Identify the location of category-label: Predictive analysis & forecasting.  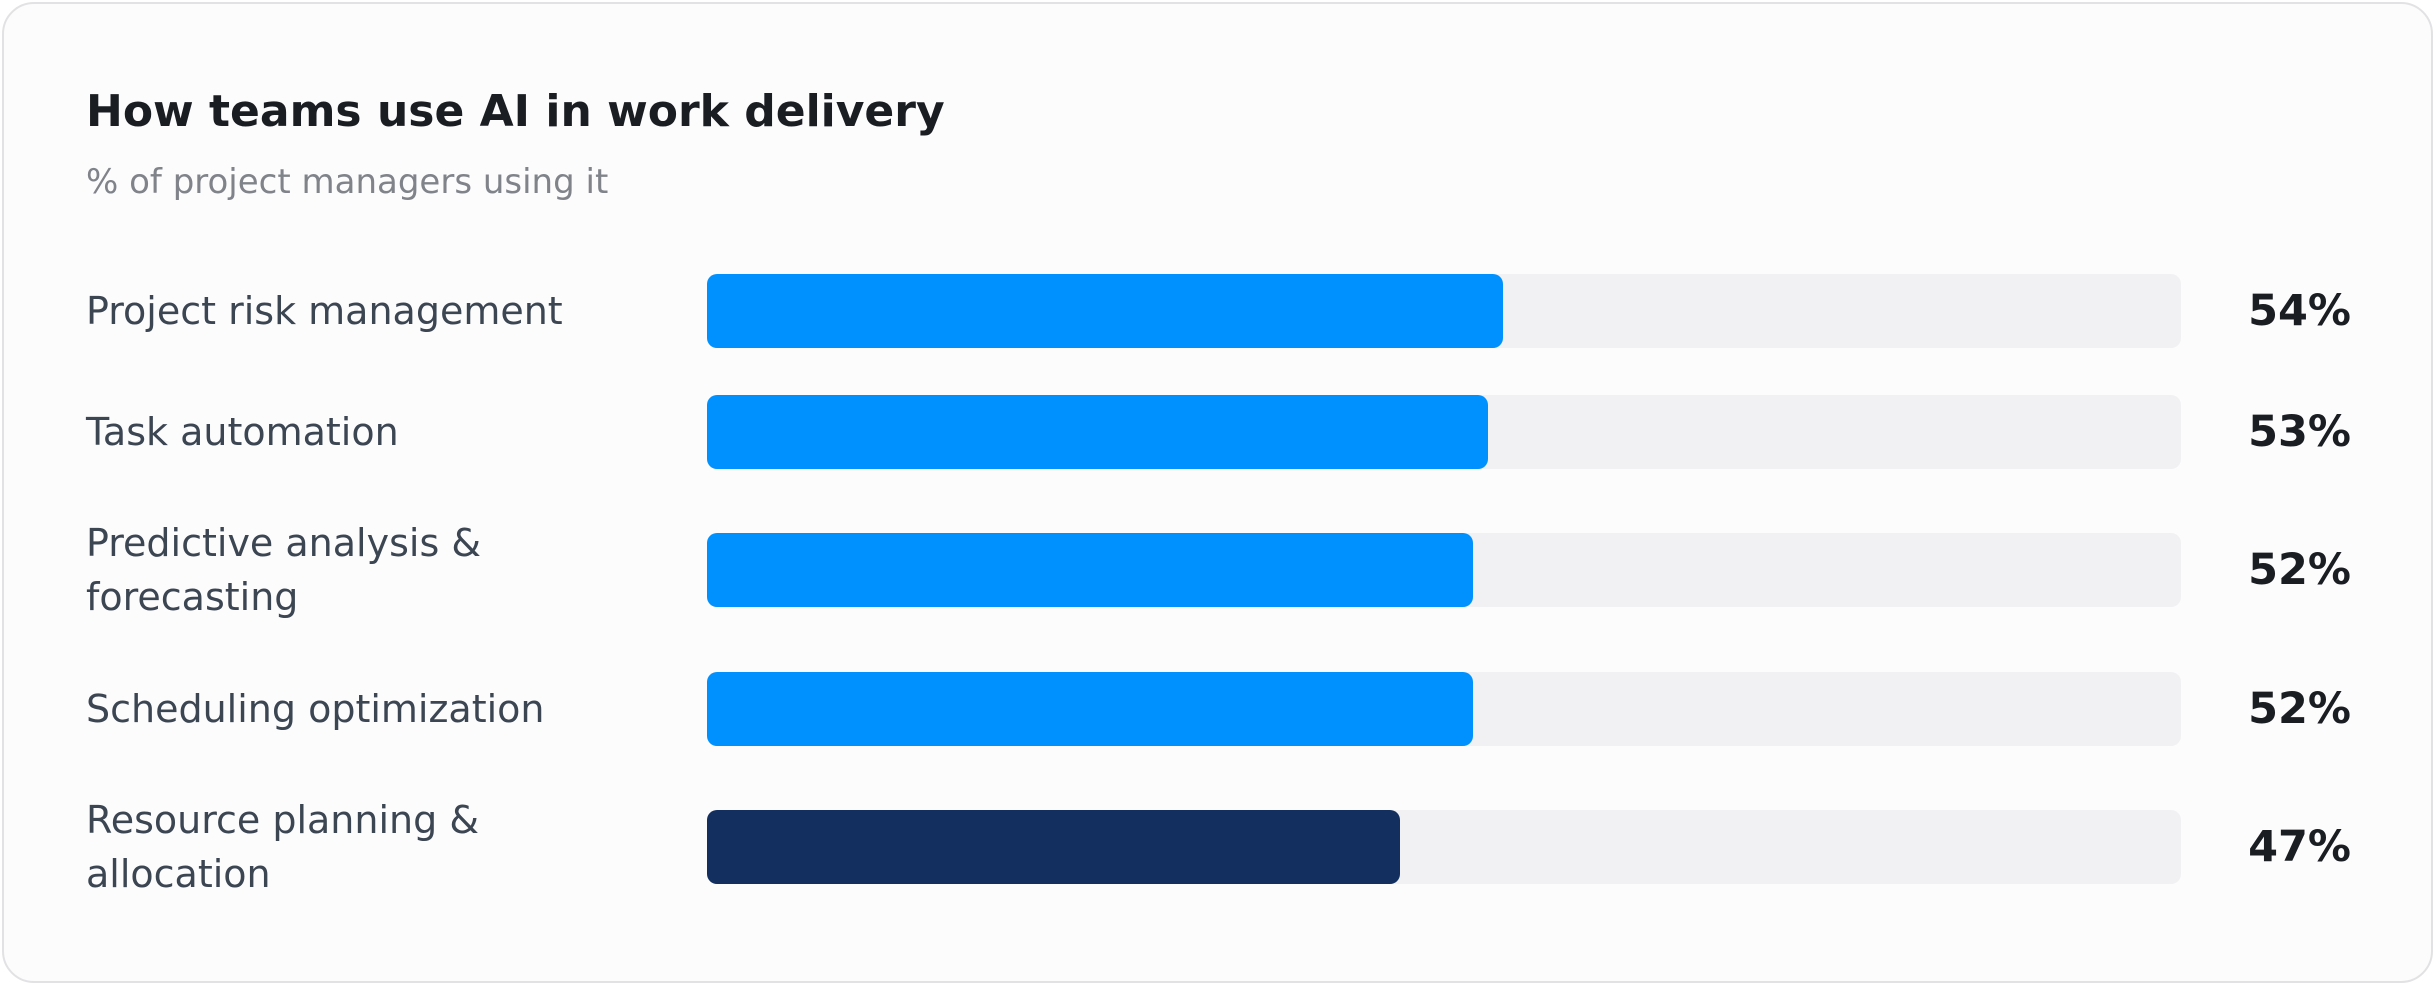
(283, 570).